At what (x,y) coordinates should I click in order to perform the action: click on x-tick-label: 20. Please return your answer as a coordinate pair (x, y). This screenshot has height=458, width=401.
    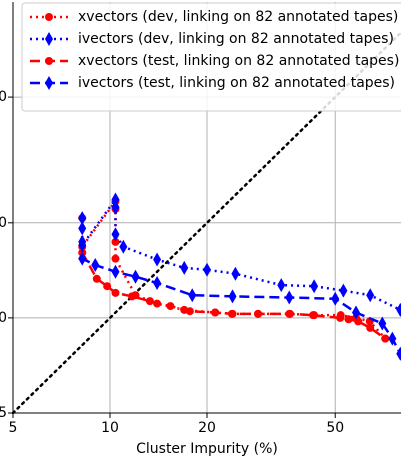
    Looking at the image, I should click on (207, 428).